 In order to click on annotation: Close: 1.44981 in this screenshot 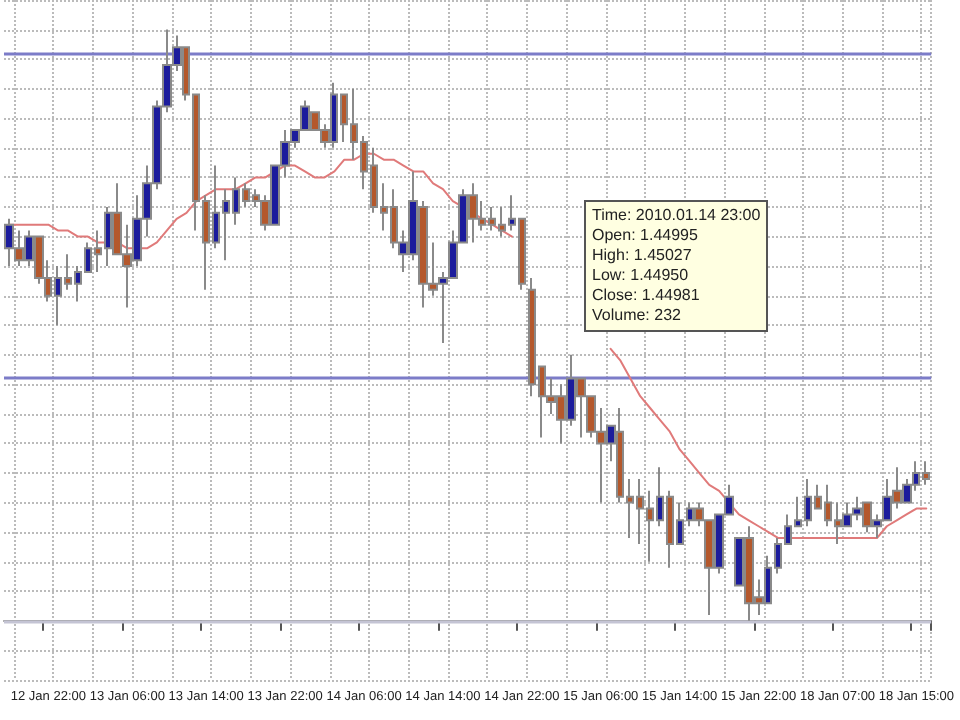, I will do `click(647, 296)`.